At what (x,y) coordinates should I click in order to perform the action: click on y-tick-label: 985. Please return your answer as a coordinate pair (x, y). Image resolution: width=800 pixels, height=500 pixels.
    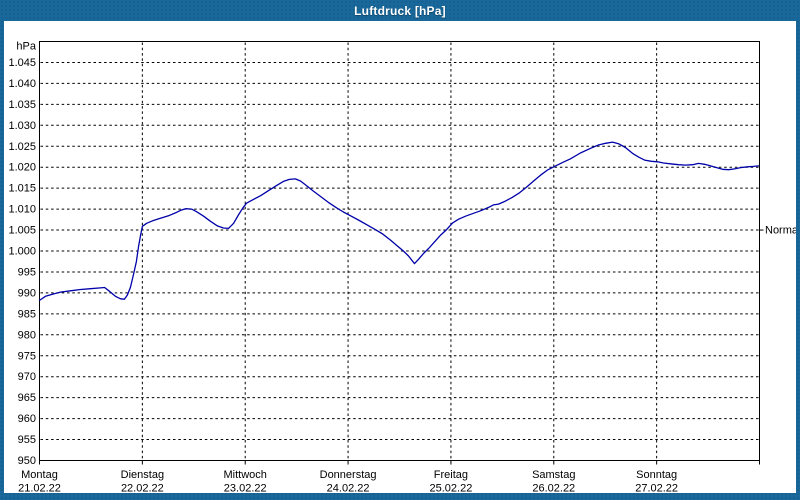
    Looking at the image, I should click on (27, 314).